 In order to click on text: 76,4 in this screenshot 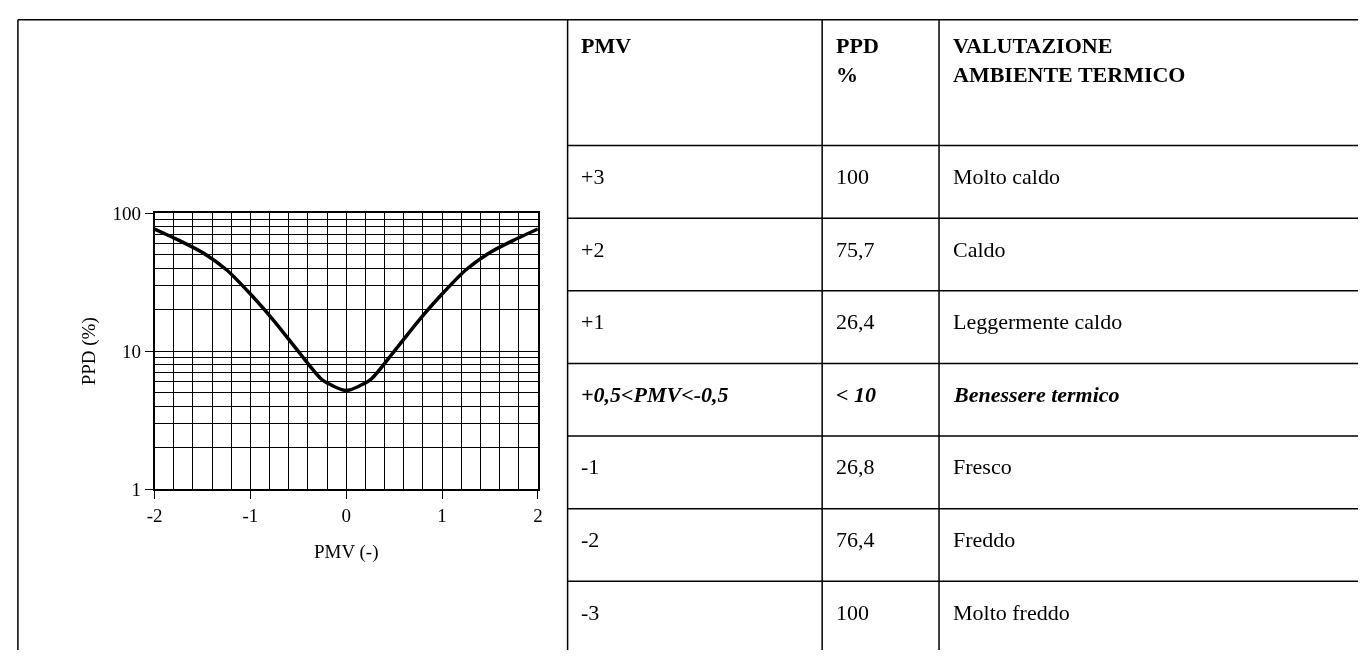, I will do `click(855, 539)`.